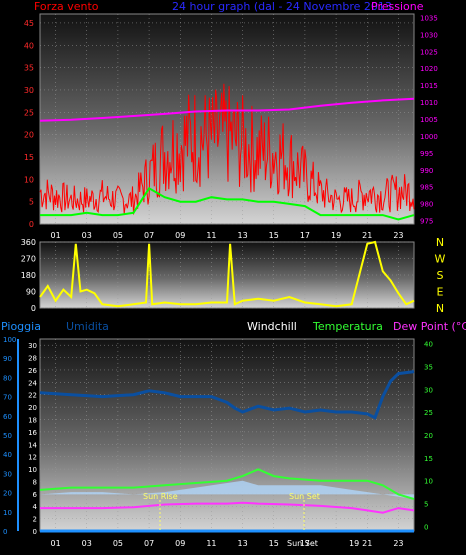  What do you see at coordinates (429, 86) in the screenshot?
I see `pressure-tick-label: 1015` at bounding box center [429, 86].